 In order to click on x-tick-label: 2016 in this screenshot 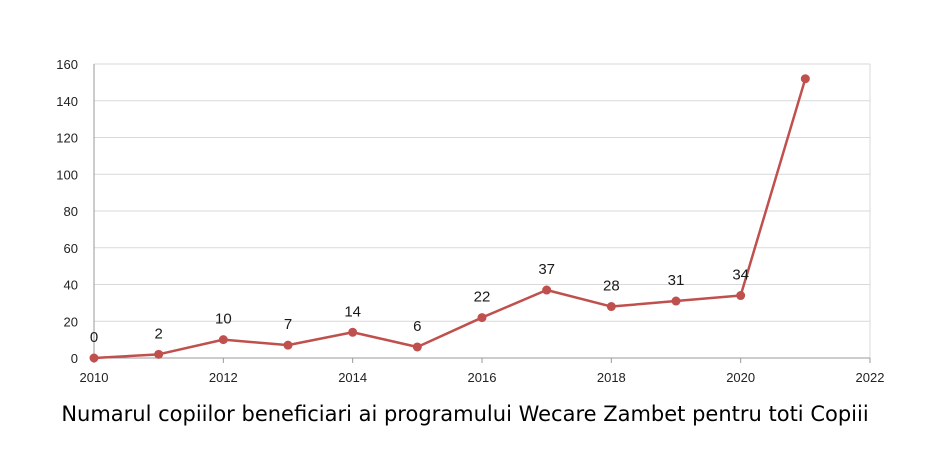, I will do `click(482, 377)`.